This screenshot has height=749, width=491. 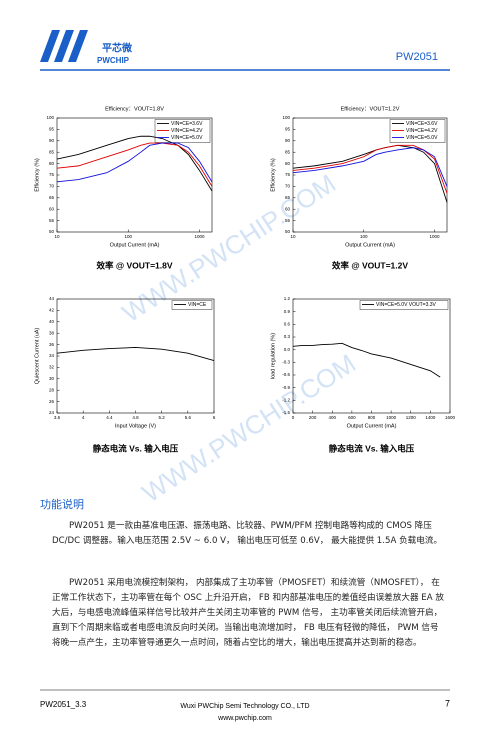 I want to click on x-tick-label: 4.8, so click(x=135, y=417).